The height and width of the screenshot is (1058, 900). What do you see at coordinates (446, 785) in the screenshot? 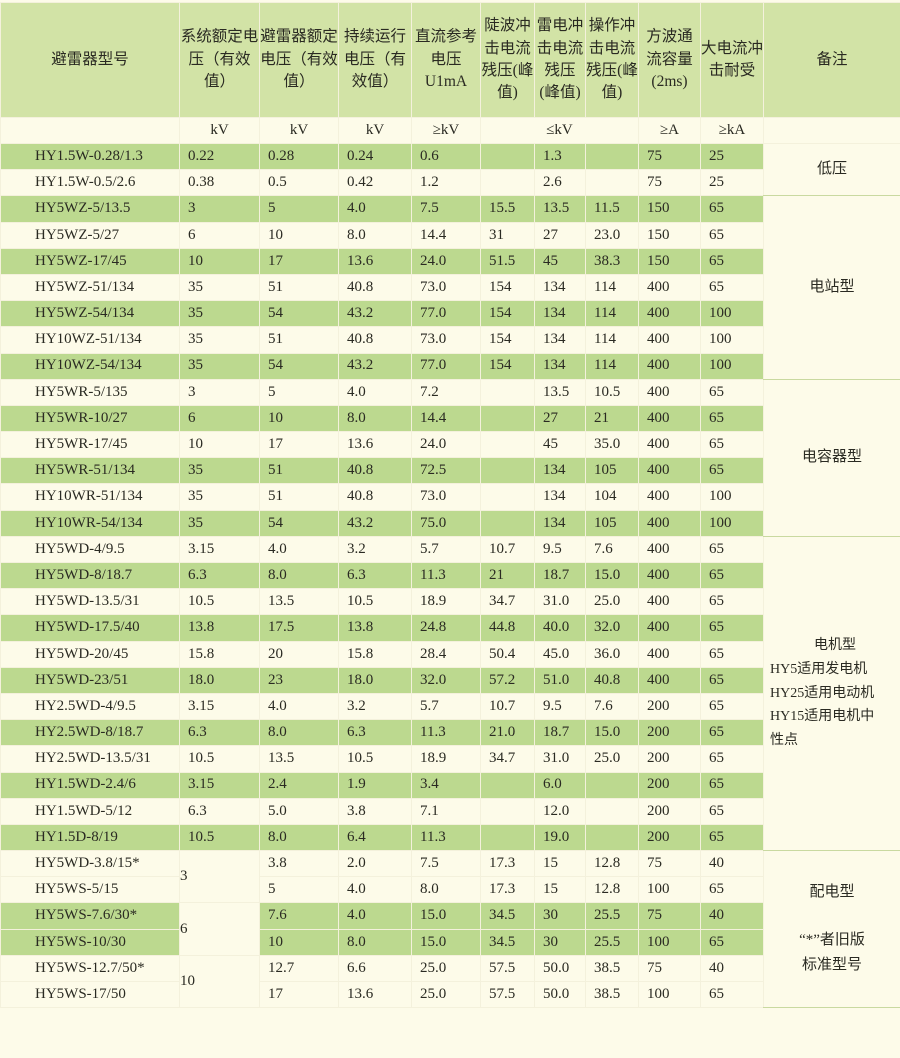
I see `value-cell: 3.4` at bounding box center [446, 785].